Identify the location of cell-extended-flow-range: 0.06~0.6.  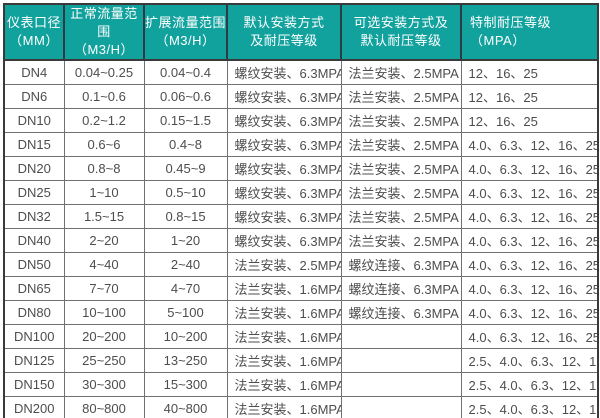
(185, 96).